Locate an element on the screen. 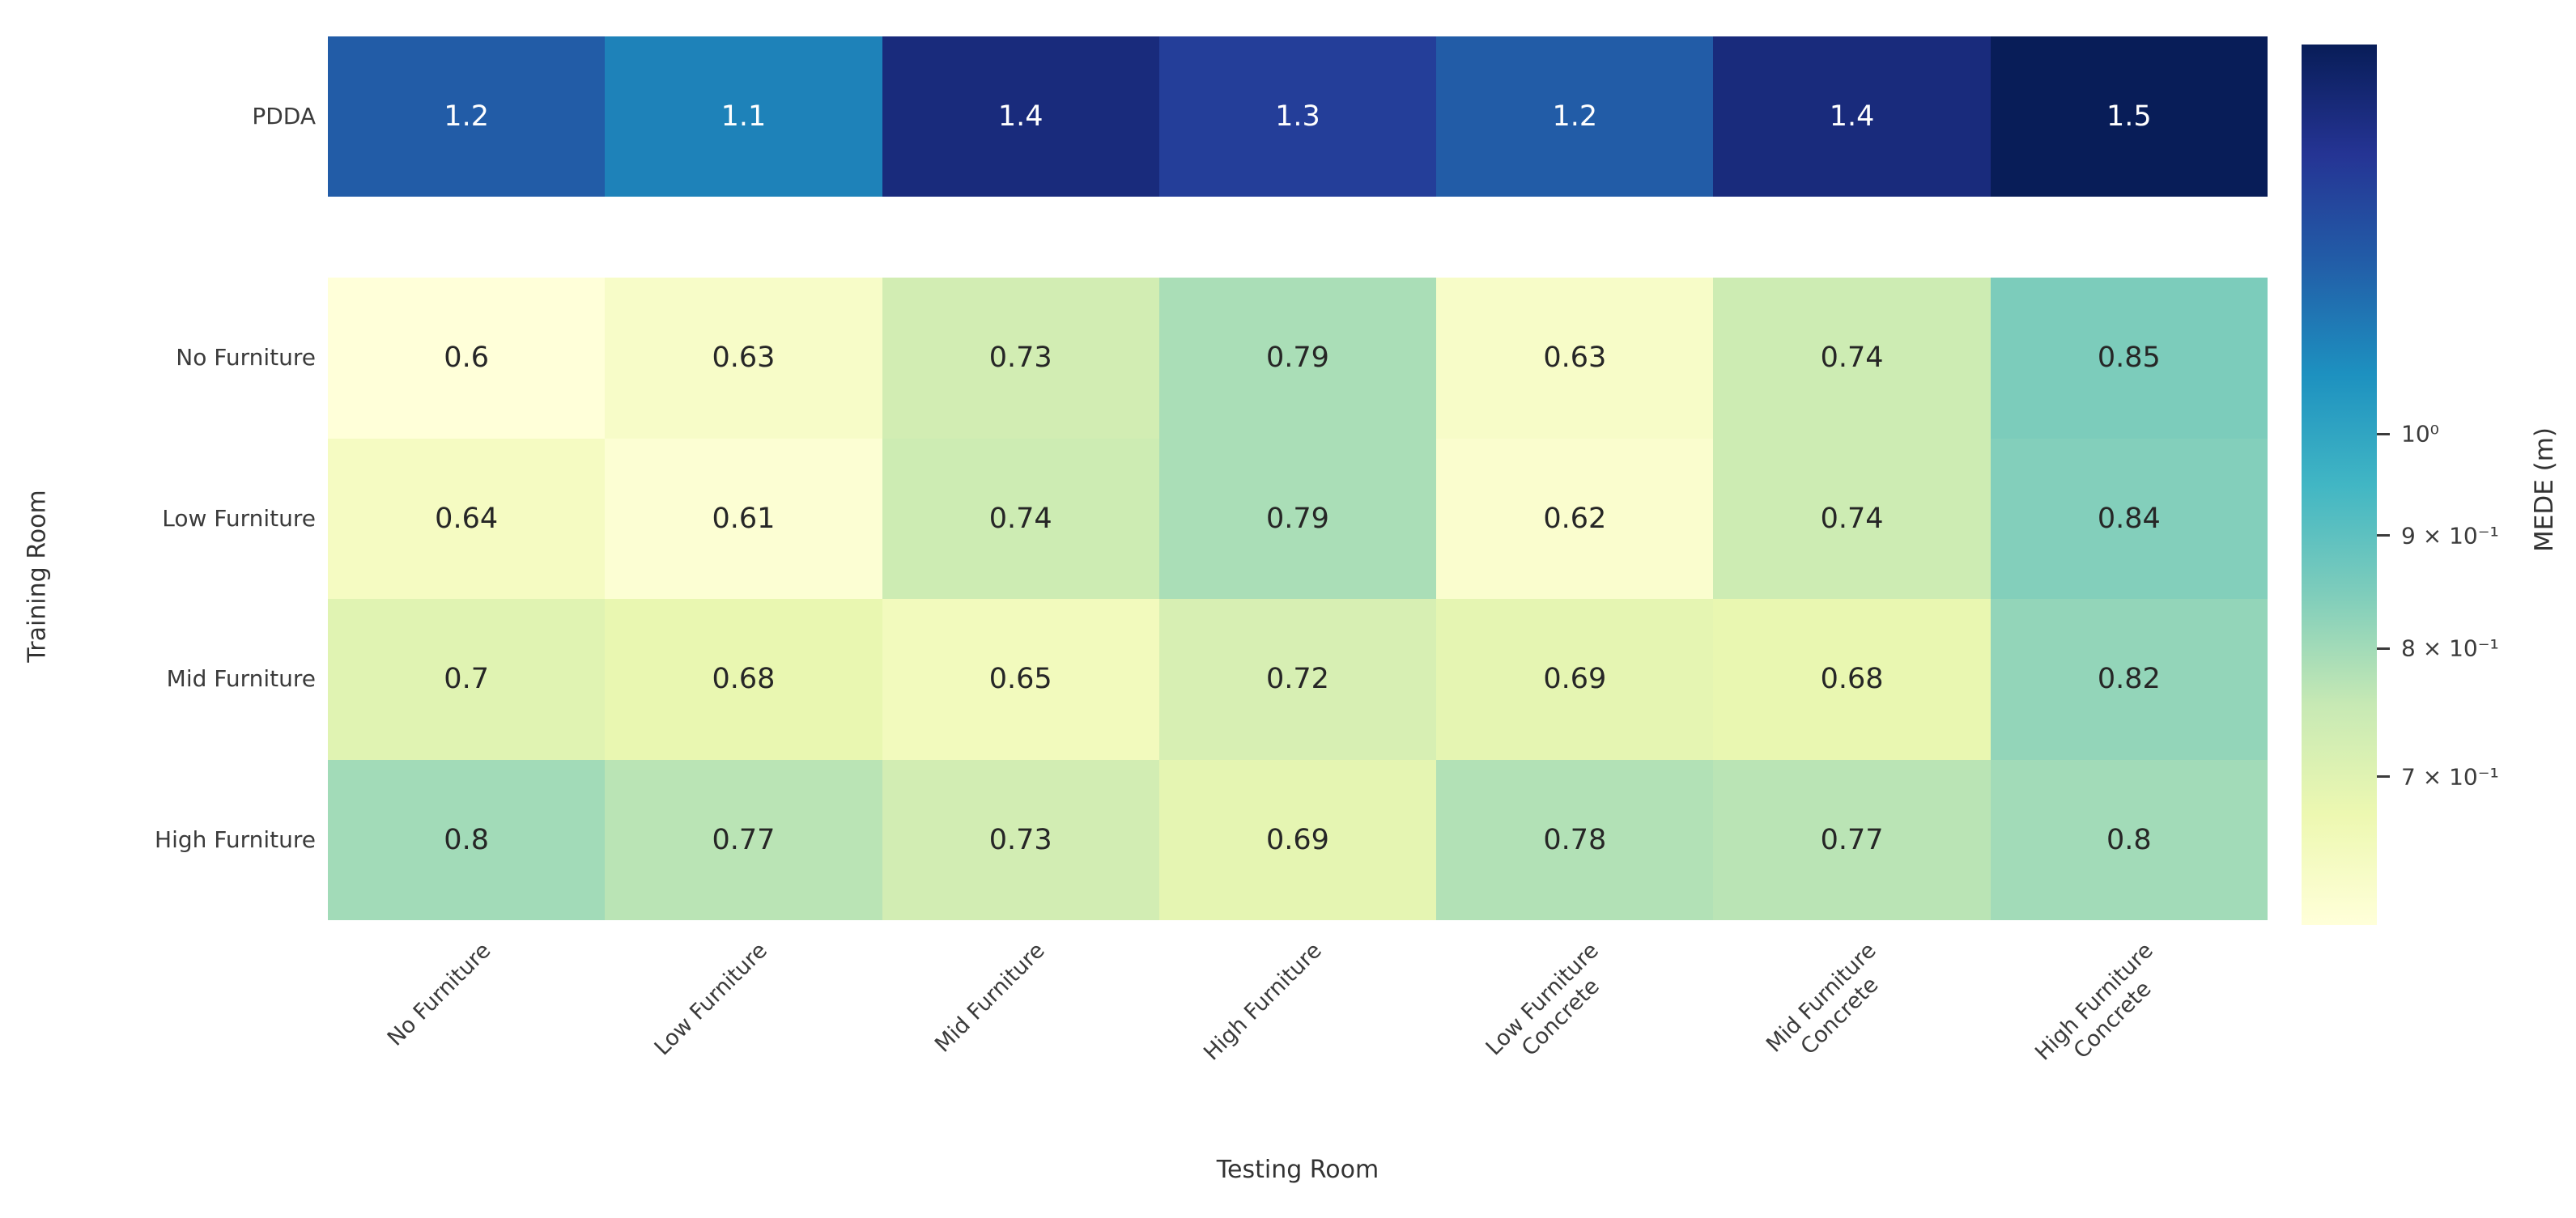 The image size is (2576, 1218). heatmap-cell: 0.84 is located at coordinates (2129, 518).